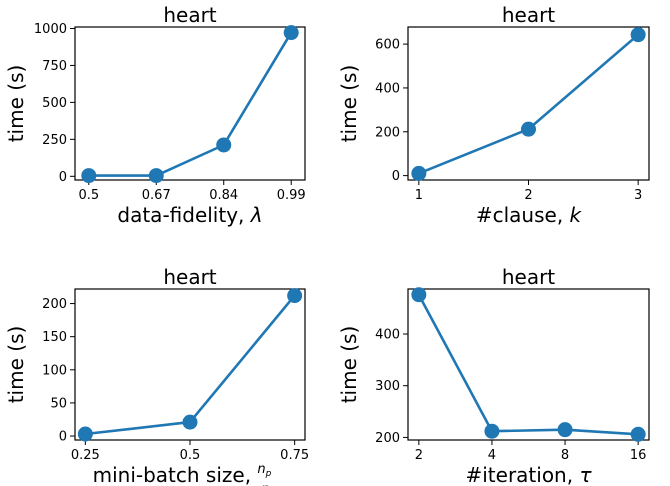 This screenshot has width=670, height=486. Describe the element at coordinates (256, 215) in the screenshot. I see `x-axis-label-symbol: λ` at that location.